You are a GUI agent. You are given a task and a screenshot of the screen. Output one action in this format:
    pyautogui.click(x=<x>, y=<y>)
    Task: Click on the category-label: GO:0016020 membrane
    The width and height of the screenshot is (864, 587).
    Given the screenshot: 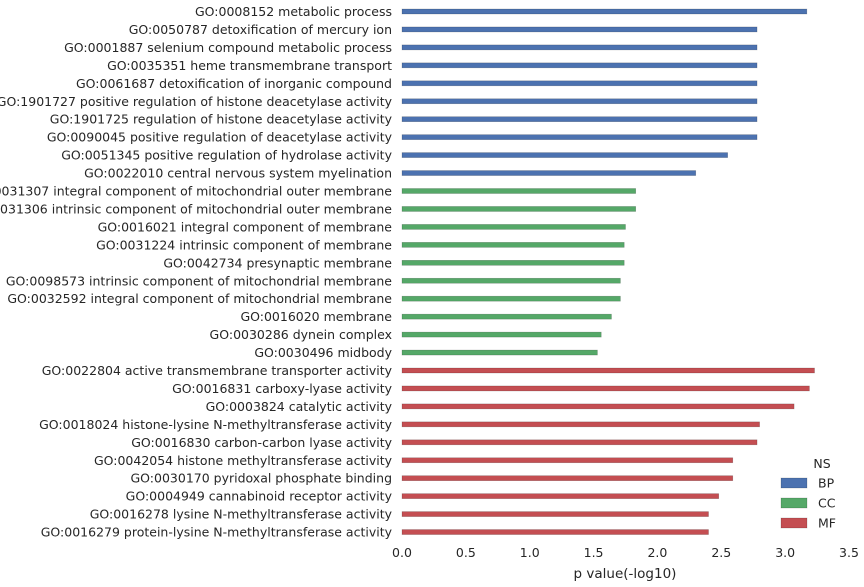 What is the action you would take?
    pyautogui.click(x=316, y=316)
    